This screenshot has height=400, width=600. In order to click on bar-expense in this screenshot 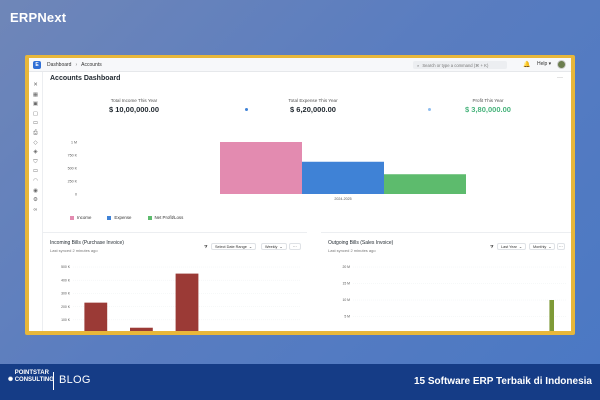, I will do `click(343, 177)`.